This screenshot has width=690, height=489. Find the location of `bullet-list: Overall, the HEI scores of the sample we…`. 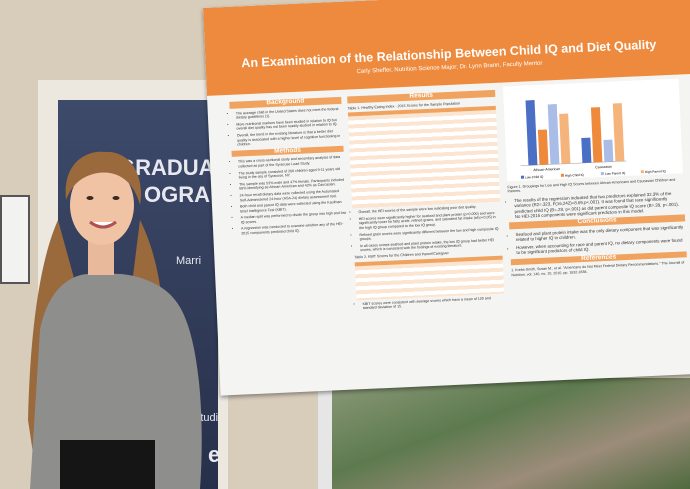

bullet-list: Overall, the HEI scores of the sample we… is located at coordinates (427, 228).